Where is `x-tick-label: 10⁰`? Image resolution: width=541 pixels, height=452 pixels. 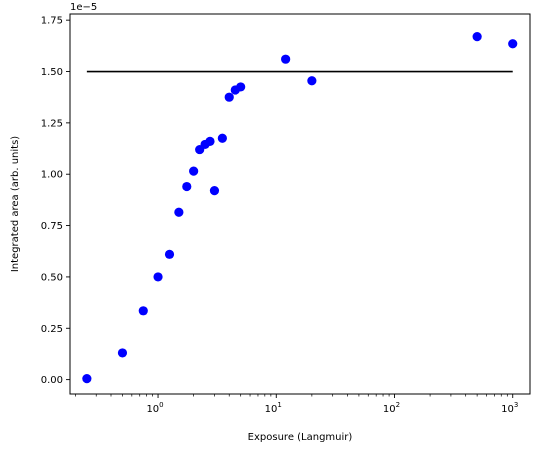
x-tick-label: 10⁰ is located at coordinates (154, 408).